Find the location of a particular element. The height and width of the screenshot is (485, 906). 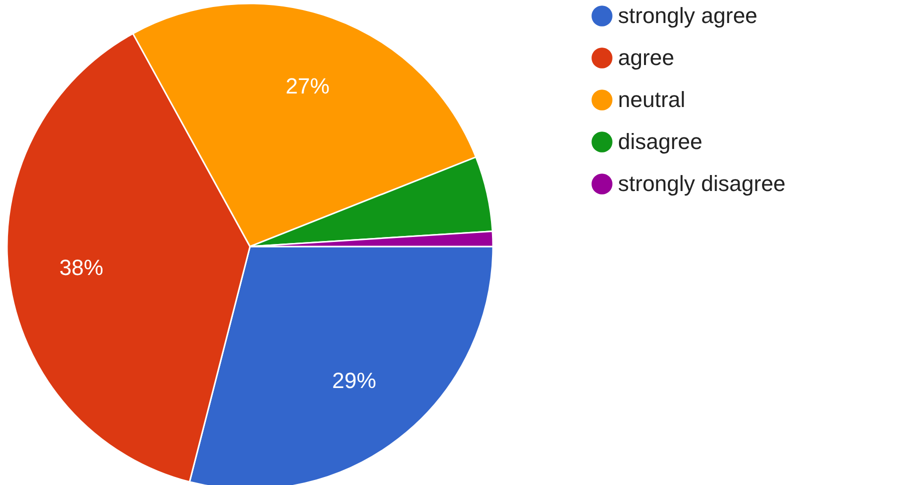

data-label: 27% is located at coordinates (308, 86).